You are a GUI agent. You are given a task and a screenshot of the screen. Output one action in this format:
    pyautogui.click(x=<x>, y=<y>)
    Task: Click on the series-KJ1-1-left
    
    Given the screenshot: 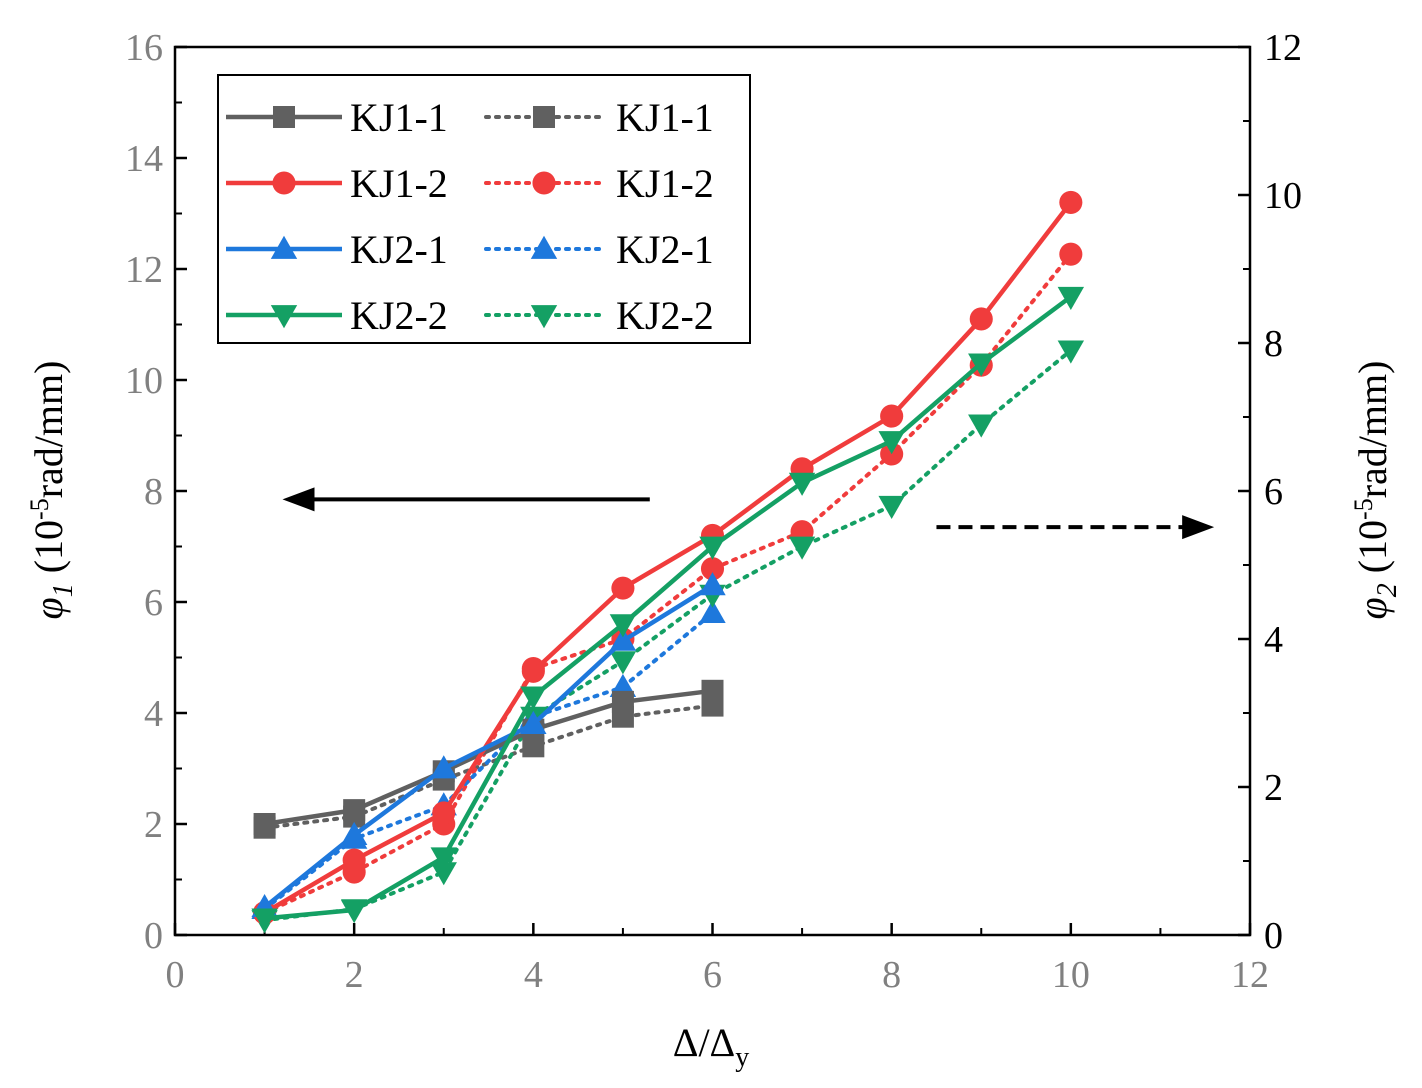 What is the action you would take?
    pyautogui.click(x=488, y=757)
    